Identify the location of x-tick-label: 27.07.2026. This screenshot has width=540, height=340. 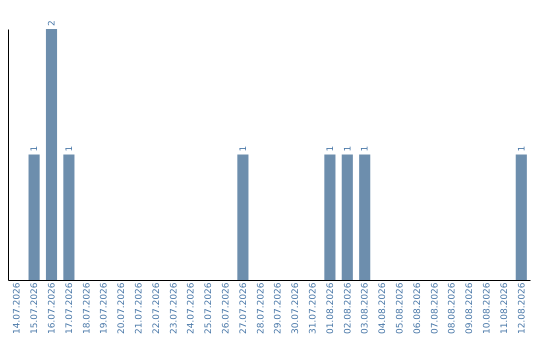
(243, 308).